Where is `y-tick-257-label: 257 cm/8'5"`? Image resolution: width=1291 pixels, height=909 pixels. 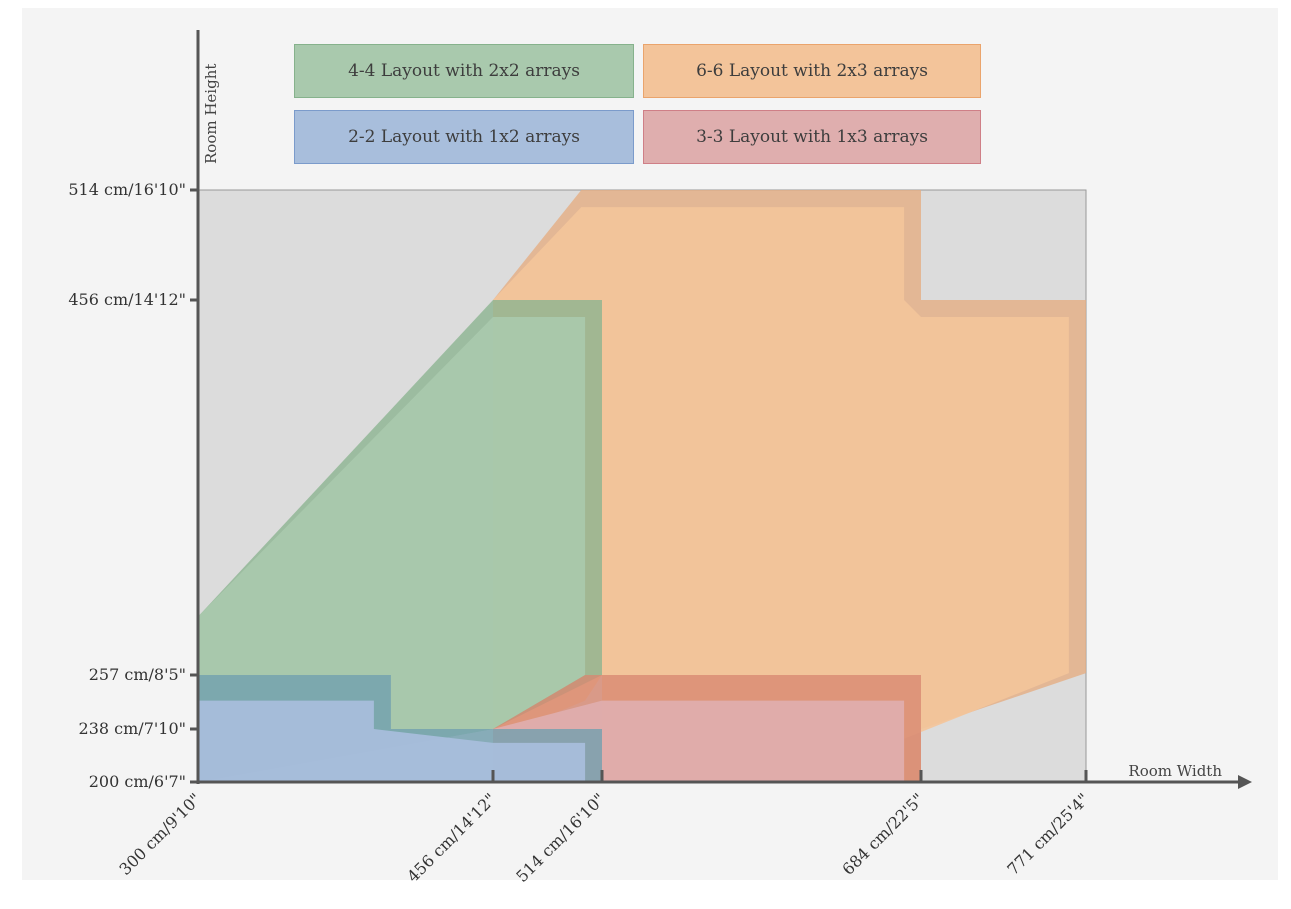 y-tick-257-label: 257 cm/8'5" is located at coordinates (137, 674).